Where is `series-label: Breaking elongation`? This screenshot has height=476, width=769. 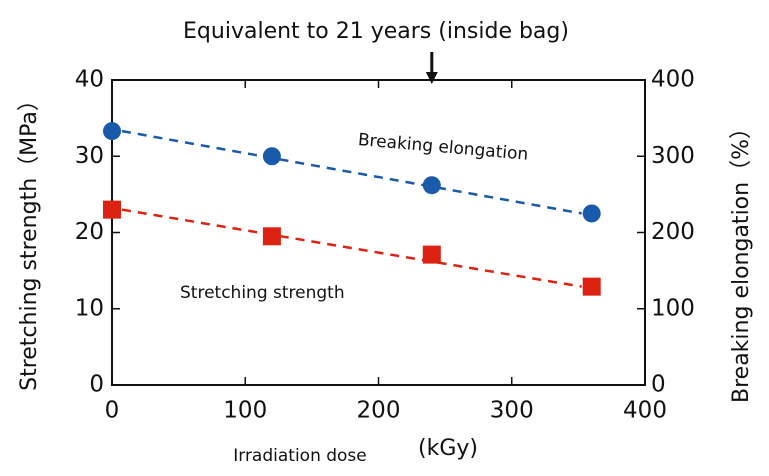 series-label: Breaking elongation is located at coordinates (443, 147).